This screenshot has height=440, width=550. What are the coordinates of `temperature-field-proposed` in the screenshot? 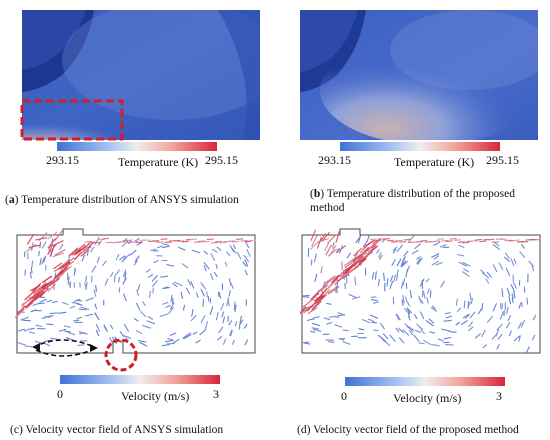 It's located at (419, 75).